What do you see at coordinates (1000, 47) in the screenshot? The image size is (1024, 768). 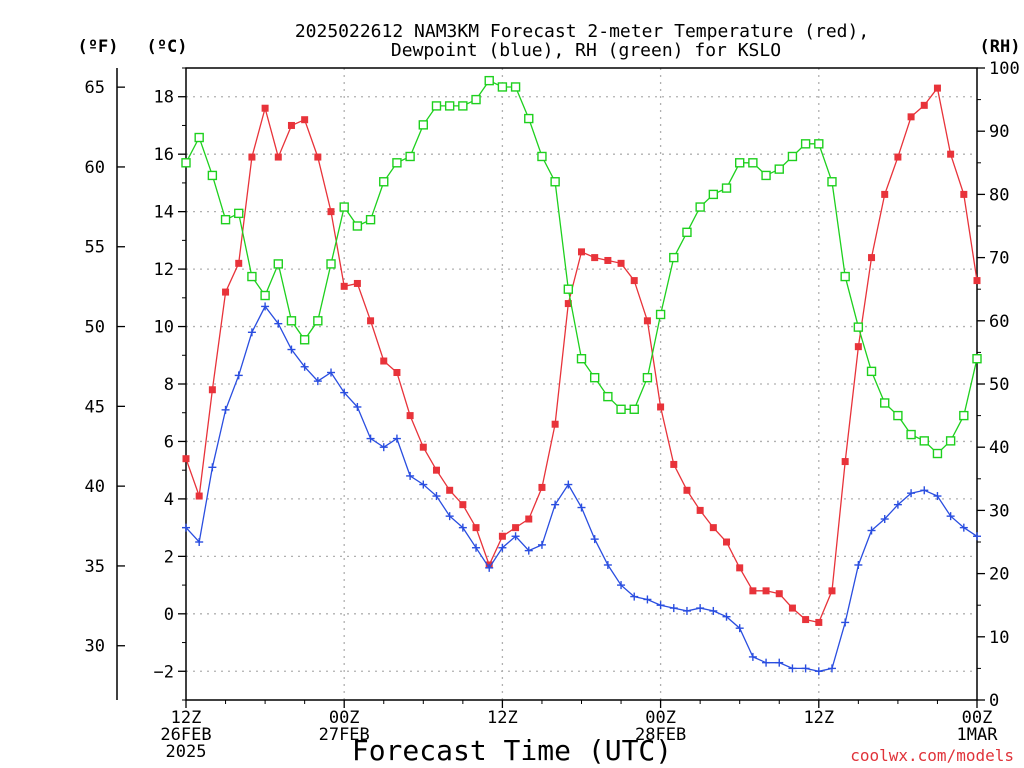 I see `unit-label-rh: (RH)` at bounding box center [1000, 47].